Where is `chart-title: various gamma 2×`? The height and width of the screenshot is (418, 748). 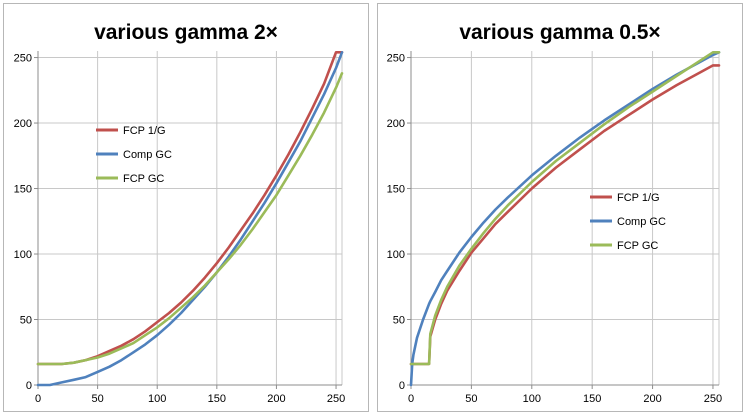
chart-title: various gamma 2× is located at coordinates (186, 32).